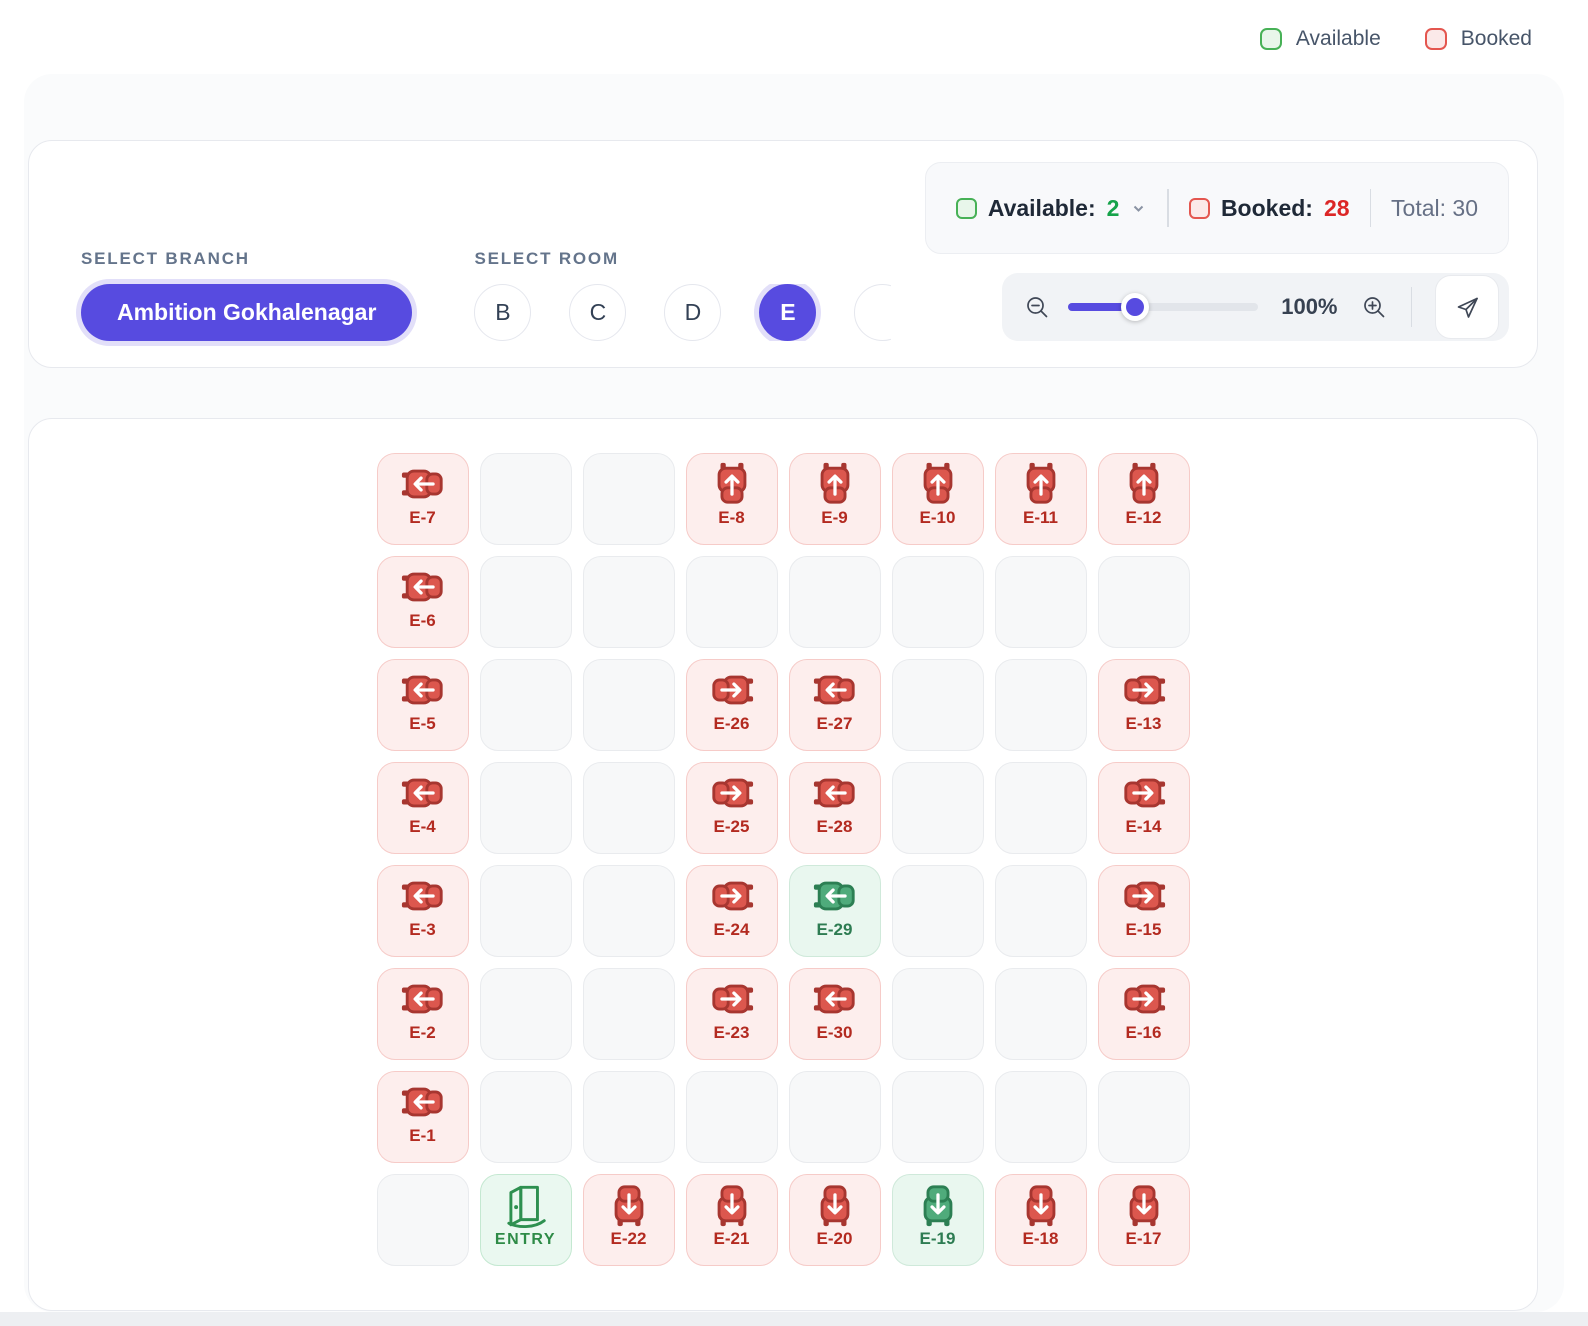 The image size is (1588, 1326). I want to click on seat-E-16: E-16, so click(1143, 1014).